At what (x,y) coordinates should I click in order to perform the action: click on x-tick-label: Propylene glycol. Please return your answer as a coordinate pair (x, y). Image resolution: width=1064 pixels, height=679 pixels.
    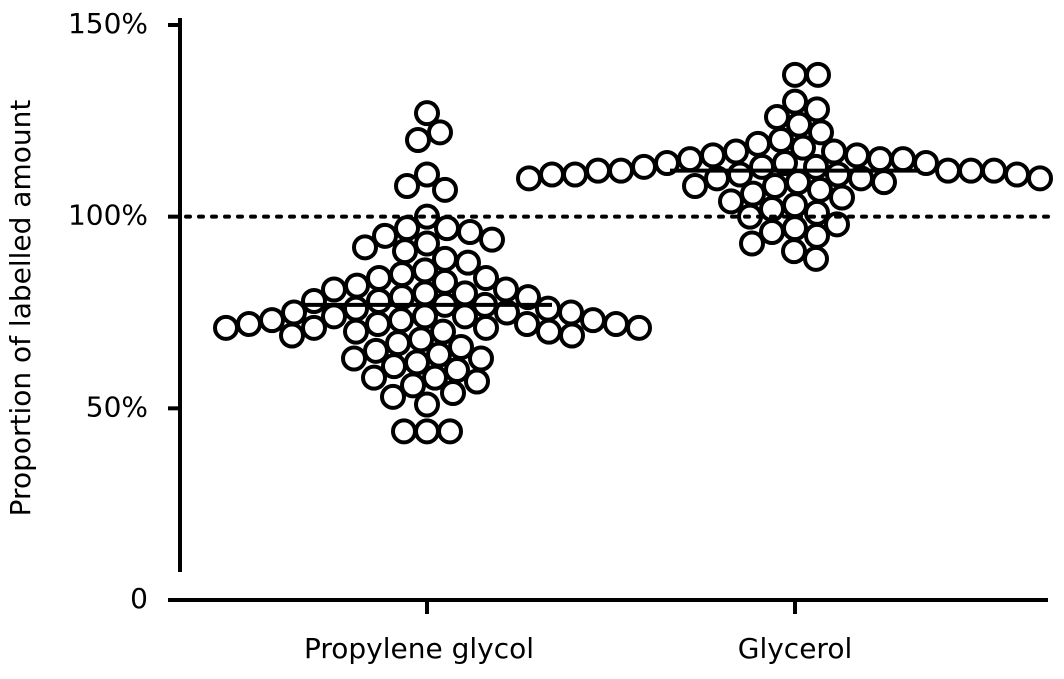
    Looking at the image, I should click on (419, 648).